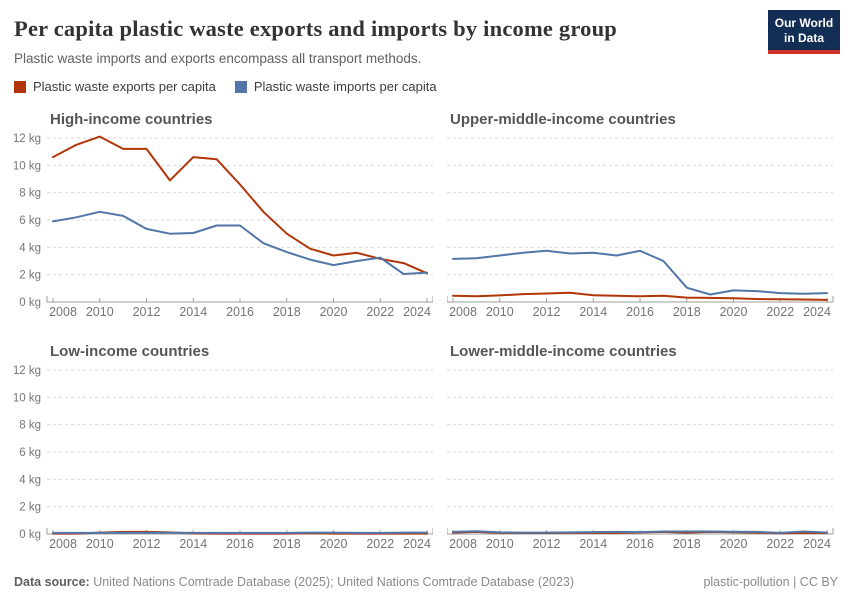 The image size is (850, 600). I want to click on owid-logo-line2: in Data, so click(803, 37).